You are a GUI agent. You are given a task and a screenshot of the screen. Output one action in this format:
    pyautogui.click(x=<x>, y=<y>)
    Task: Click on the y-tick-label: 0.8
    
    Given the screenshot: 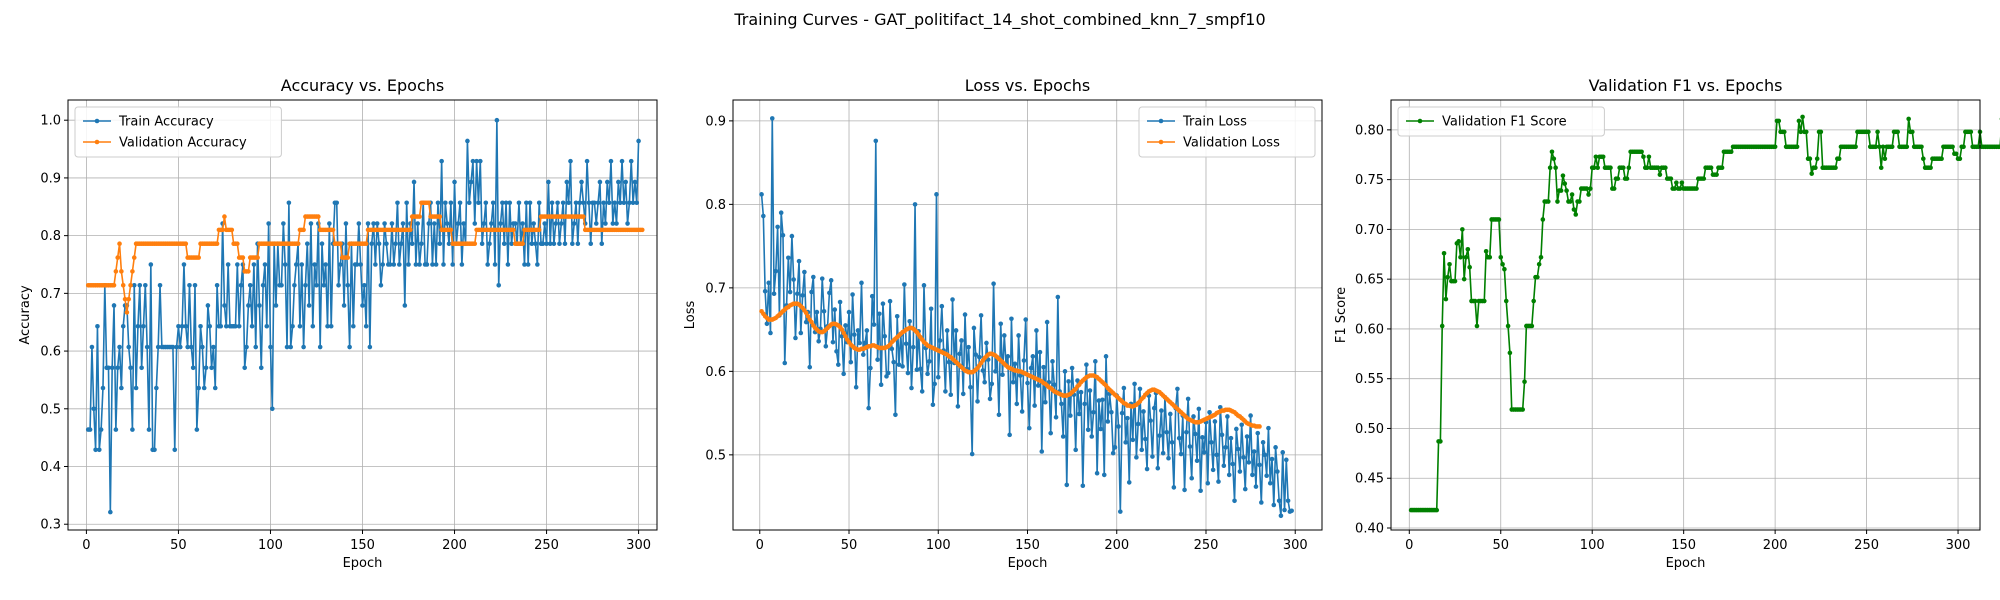 What is the action you would take?
    pyautogui.click(x=50, y=236)
    